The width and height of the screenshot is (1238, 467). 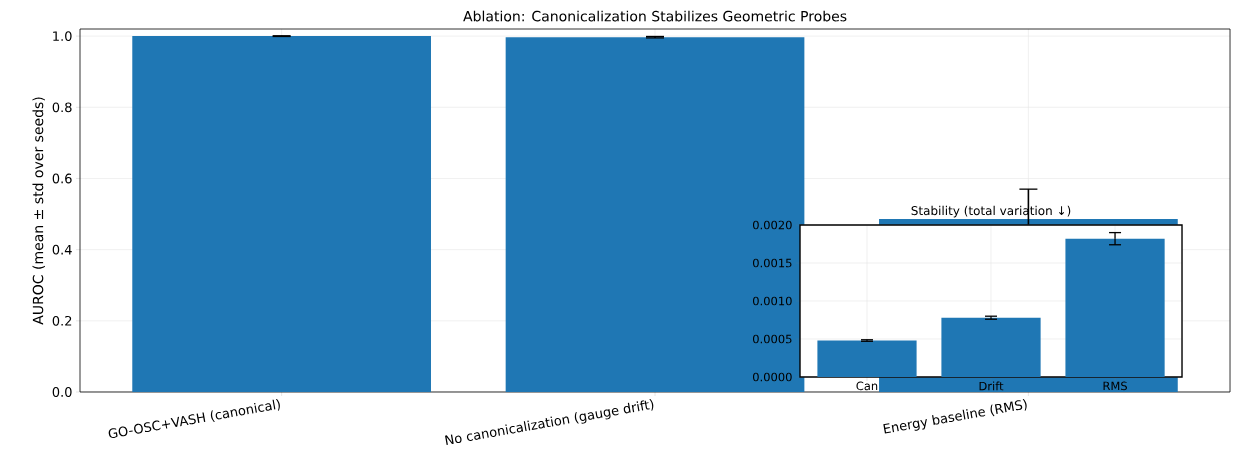 What do you see at coordinates (772, 339) in the screenshot?
I see `y-tick-label: 0.0005` at bounding box center [772, 339].